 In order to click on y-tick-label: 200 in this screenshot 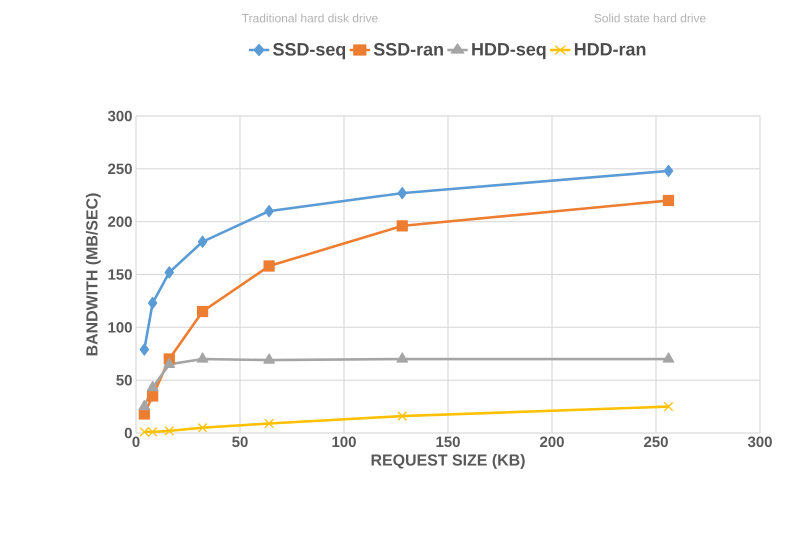, I will do `click(120, 221)`.